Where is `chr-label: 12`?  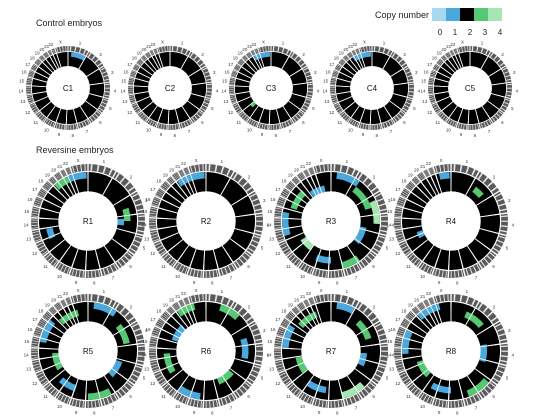 chr-label: 12 is located at coordinates (398, 253).